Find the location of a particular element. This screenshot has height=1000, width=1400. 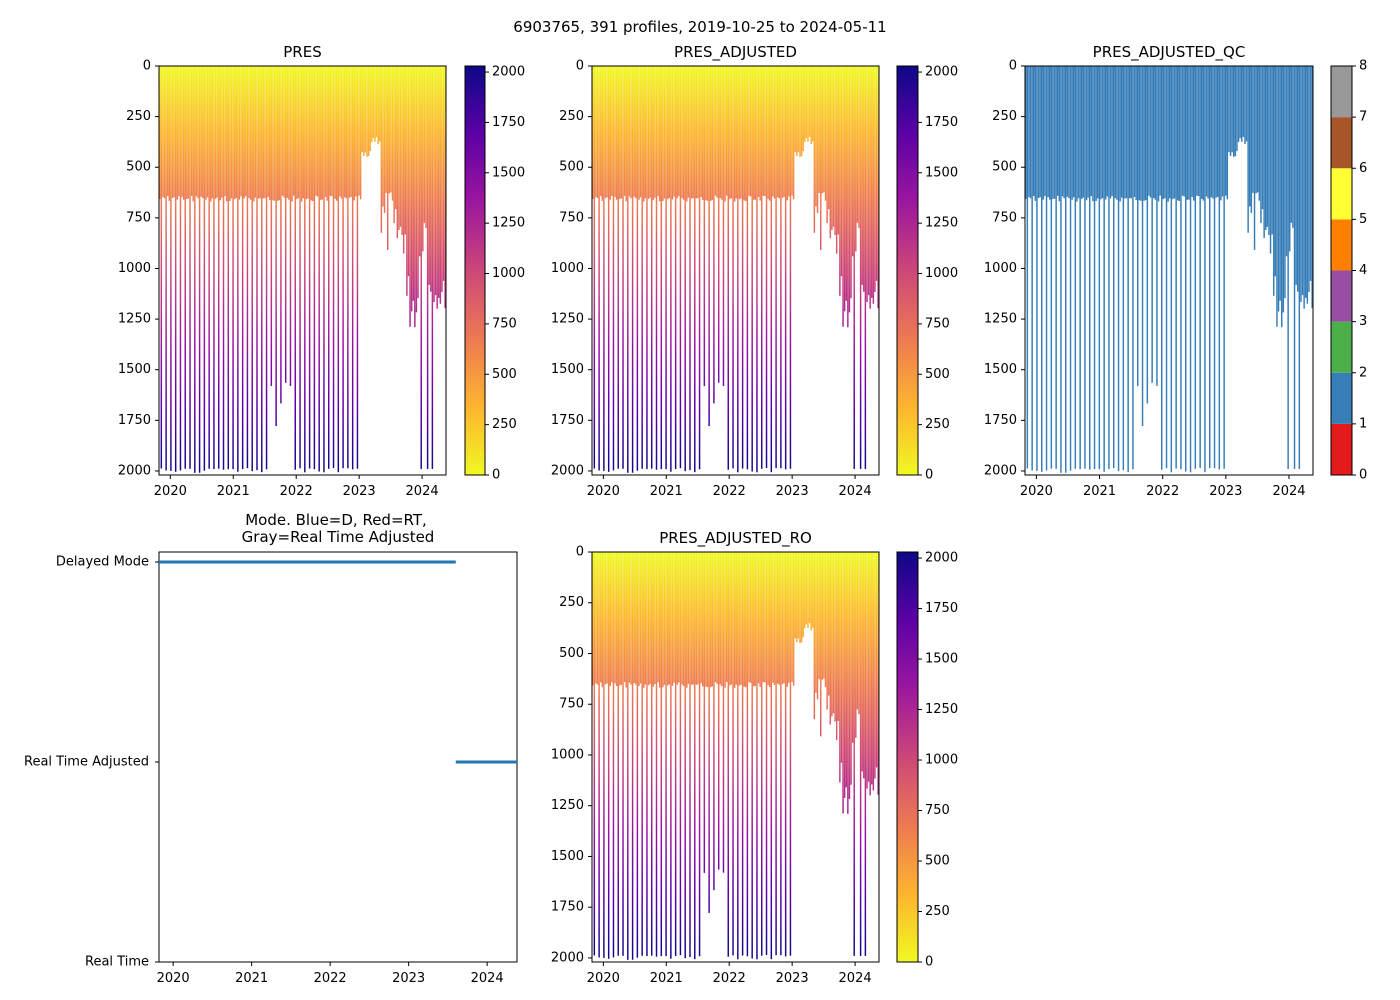

y-tick-label: 0 is located at coordinates (580, 552).